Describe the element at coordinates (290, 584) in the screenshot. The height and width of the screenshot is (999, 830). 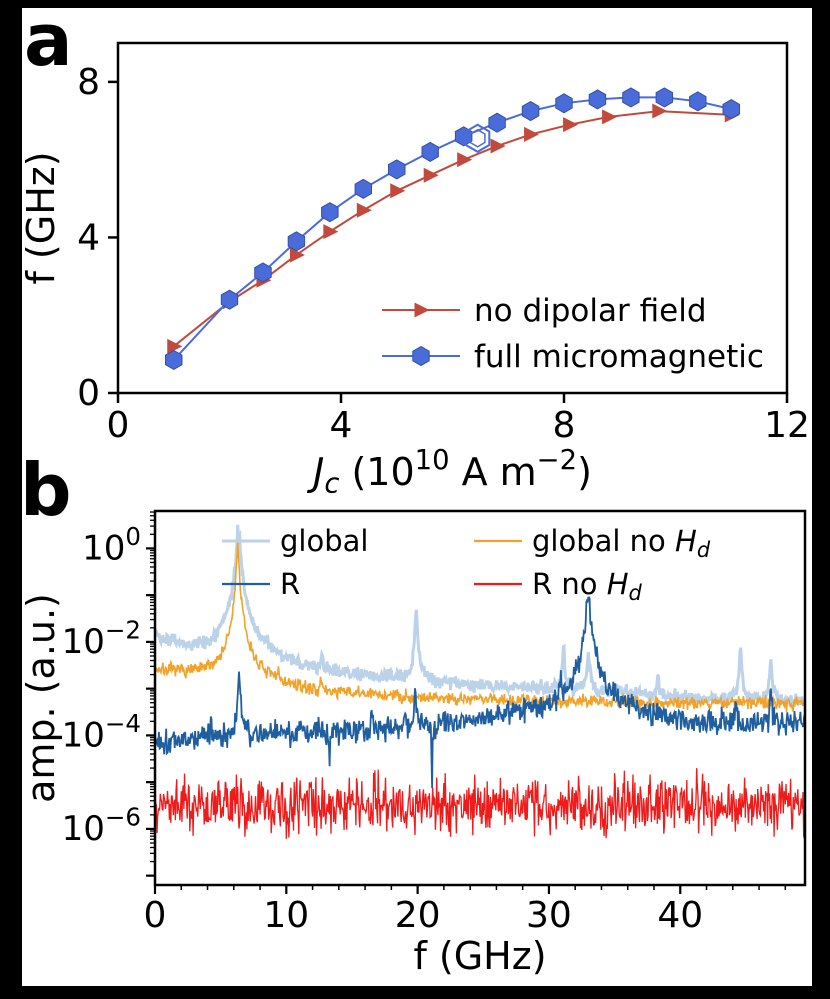
I see `legend-label-r: R` at that location.